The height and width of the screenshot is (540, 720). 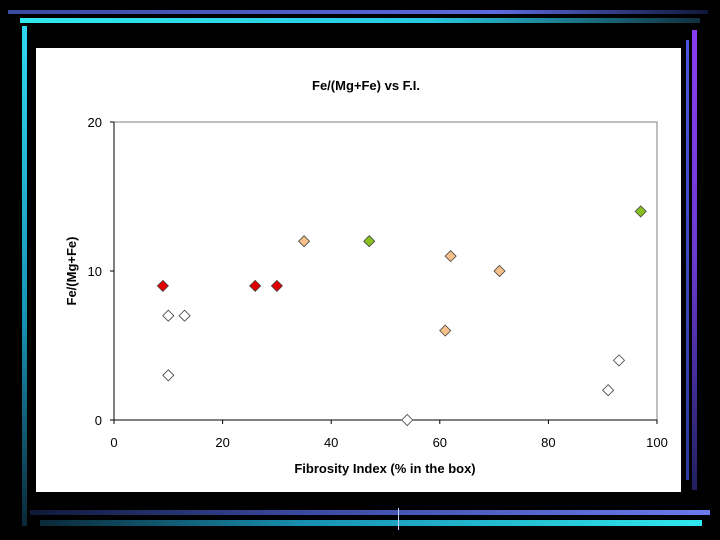 I want to click on x-tick-label: 60, so click(x=440, y=442).